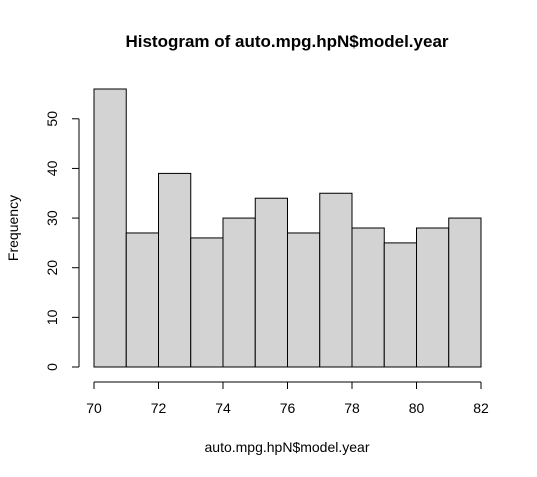  Describe the element at coordinates (286, 41) in the screenshot. I see `chart-title: Histogram of auto.mpg.hpN$model.year` at that location.